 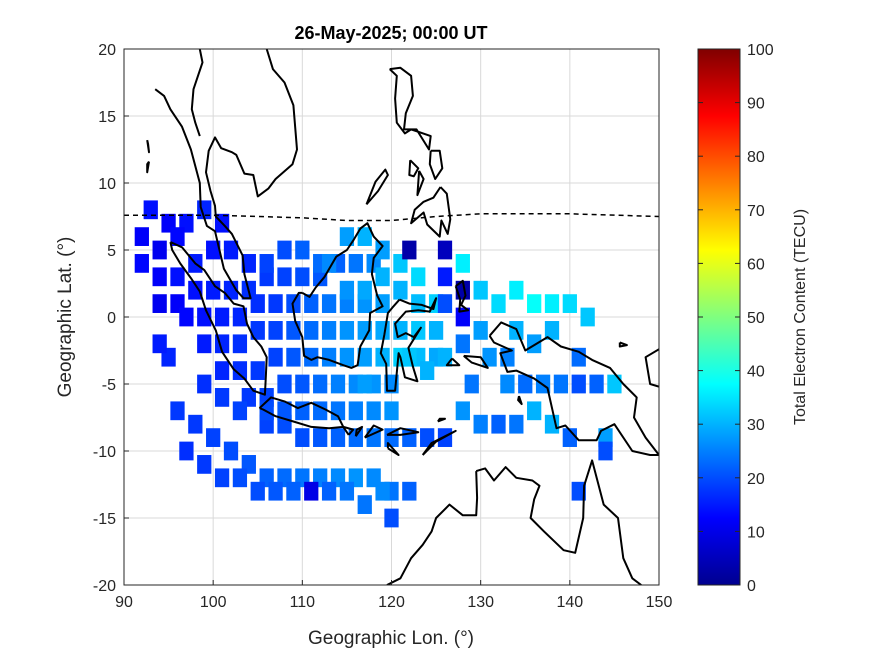 I want to click on colorbar-tick-label: 40, so click(x=756, y=372).